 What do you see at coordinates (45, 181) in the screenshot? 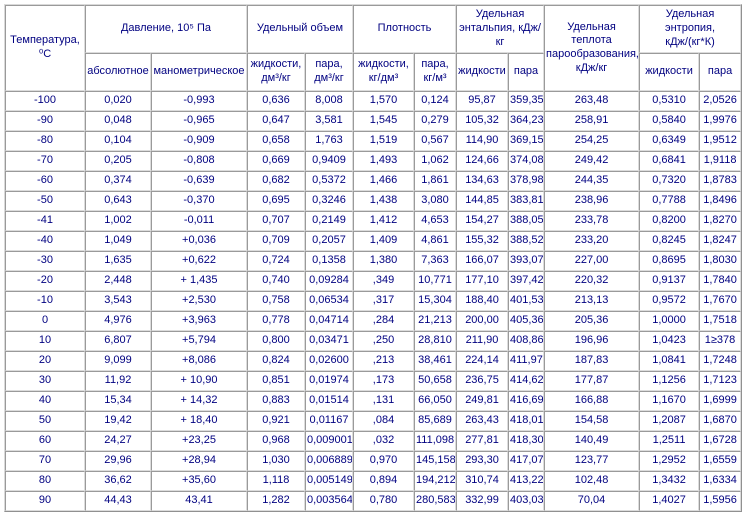
I see `table-cell: -60` at bounding box center [45, 181].